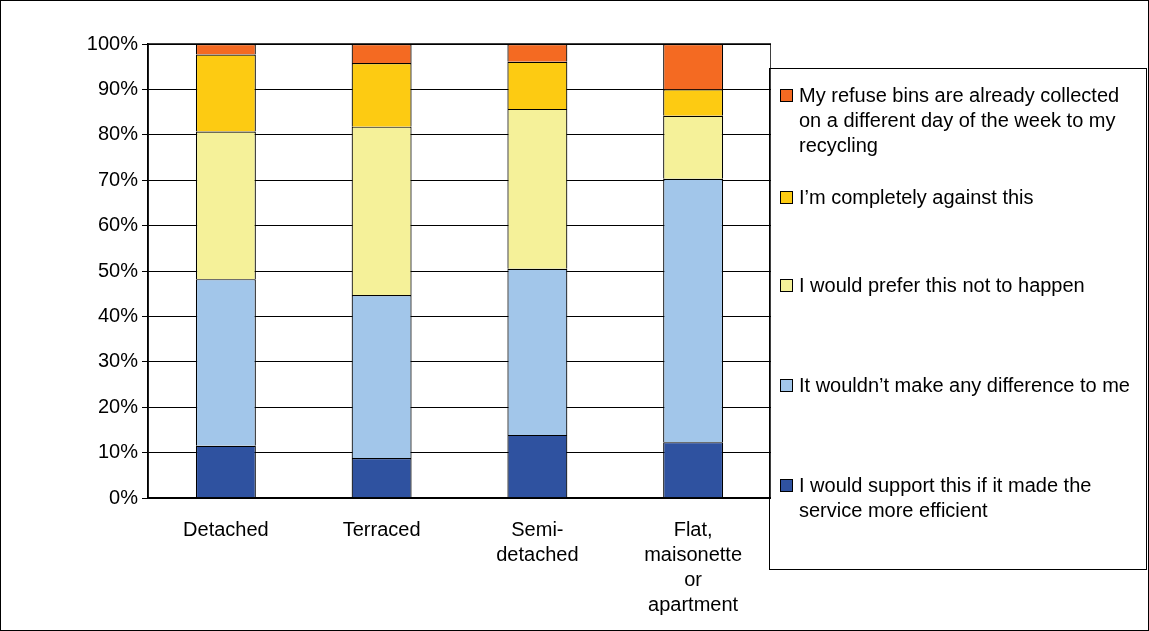 The height and width of the screenshot is (631, 1149). Describe the element at coordinates (118, 178) in the screenshot. I see `y-tick-label: 70%` at that location.